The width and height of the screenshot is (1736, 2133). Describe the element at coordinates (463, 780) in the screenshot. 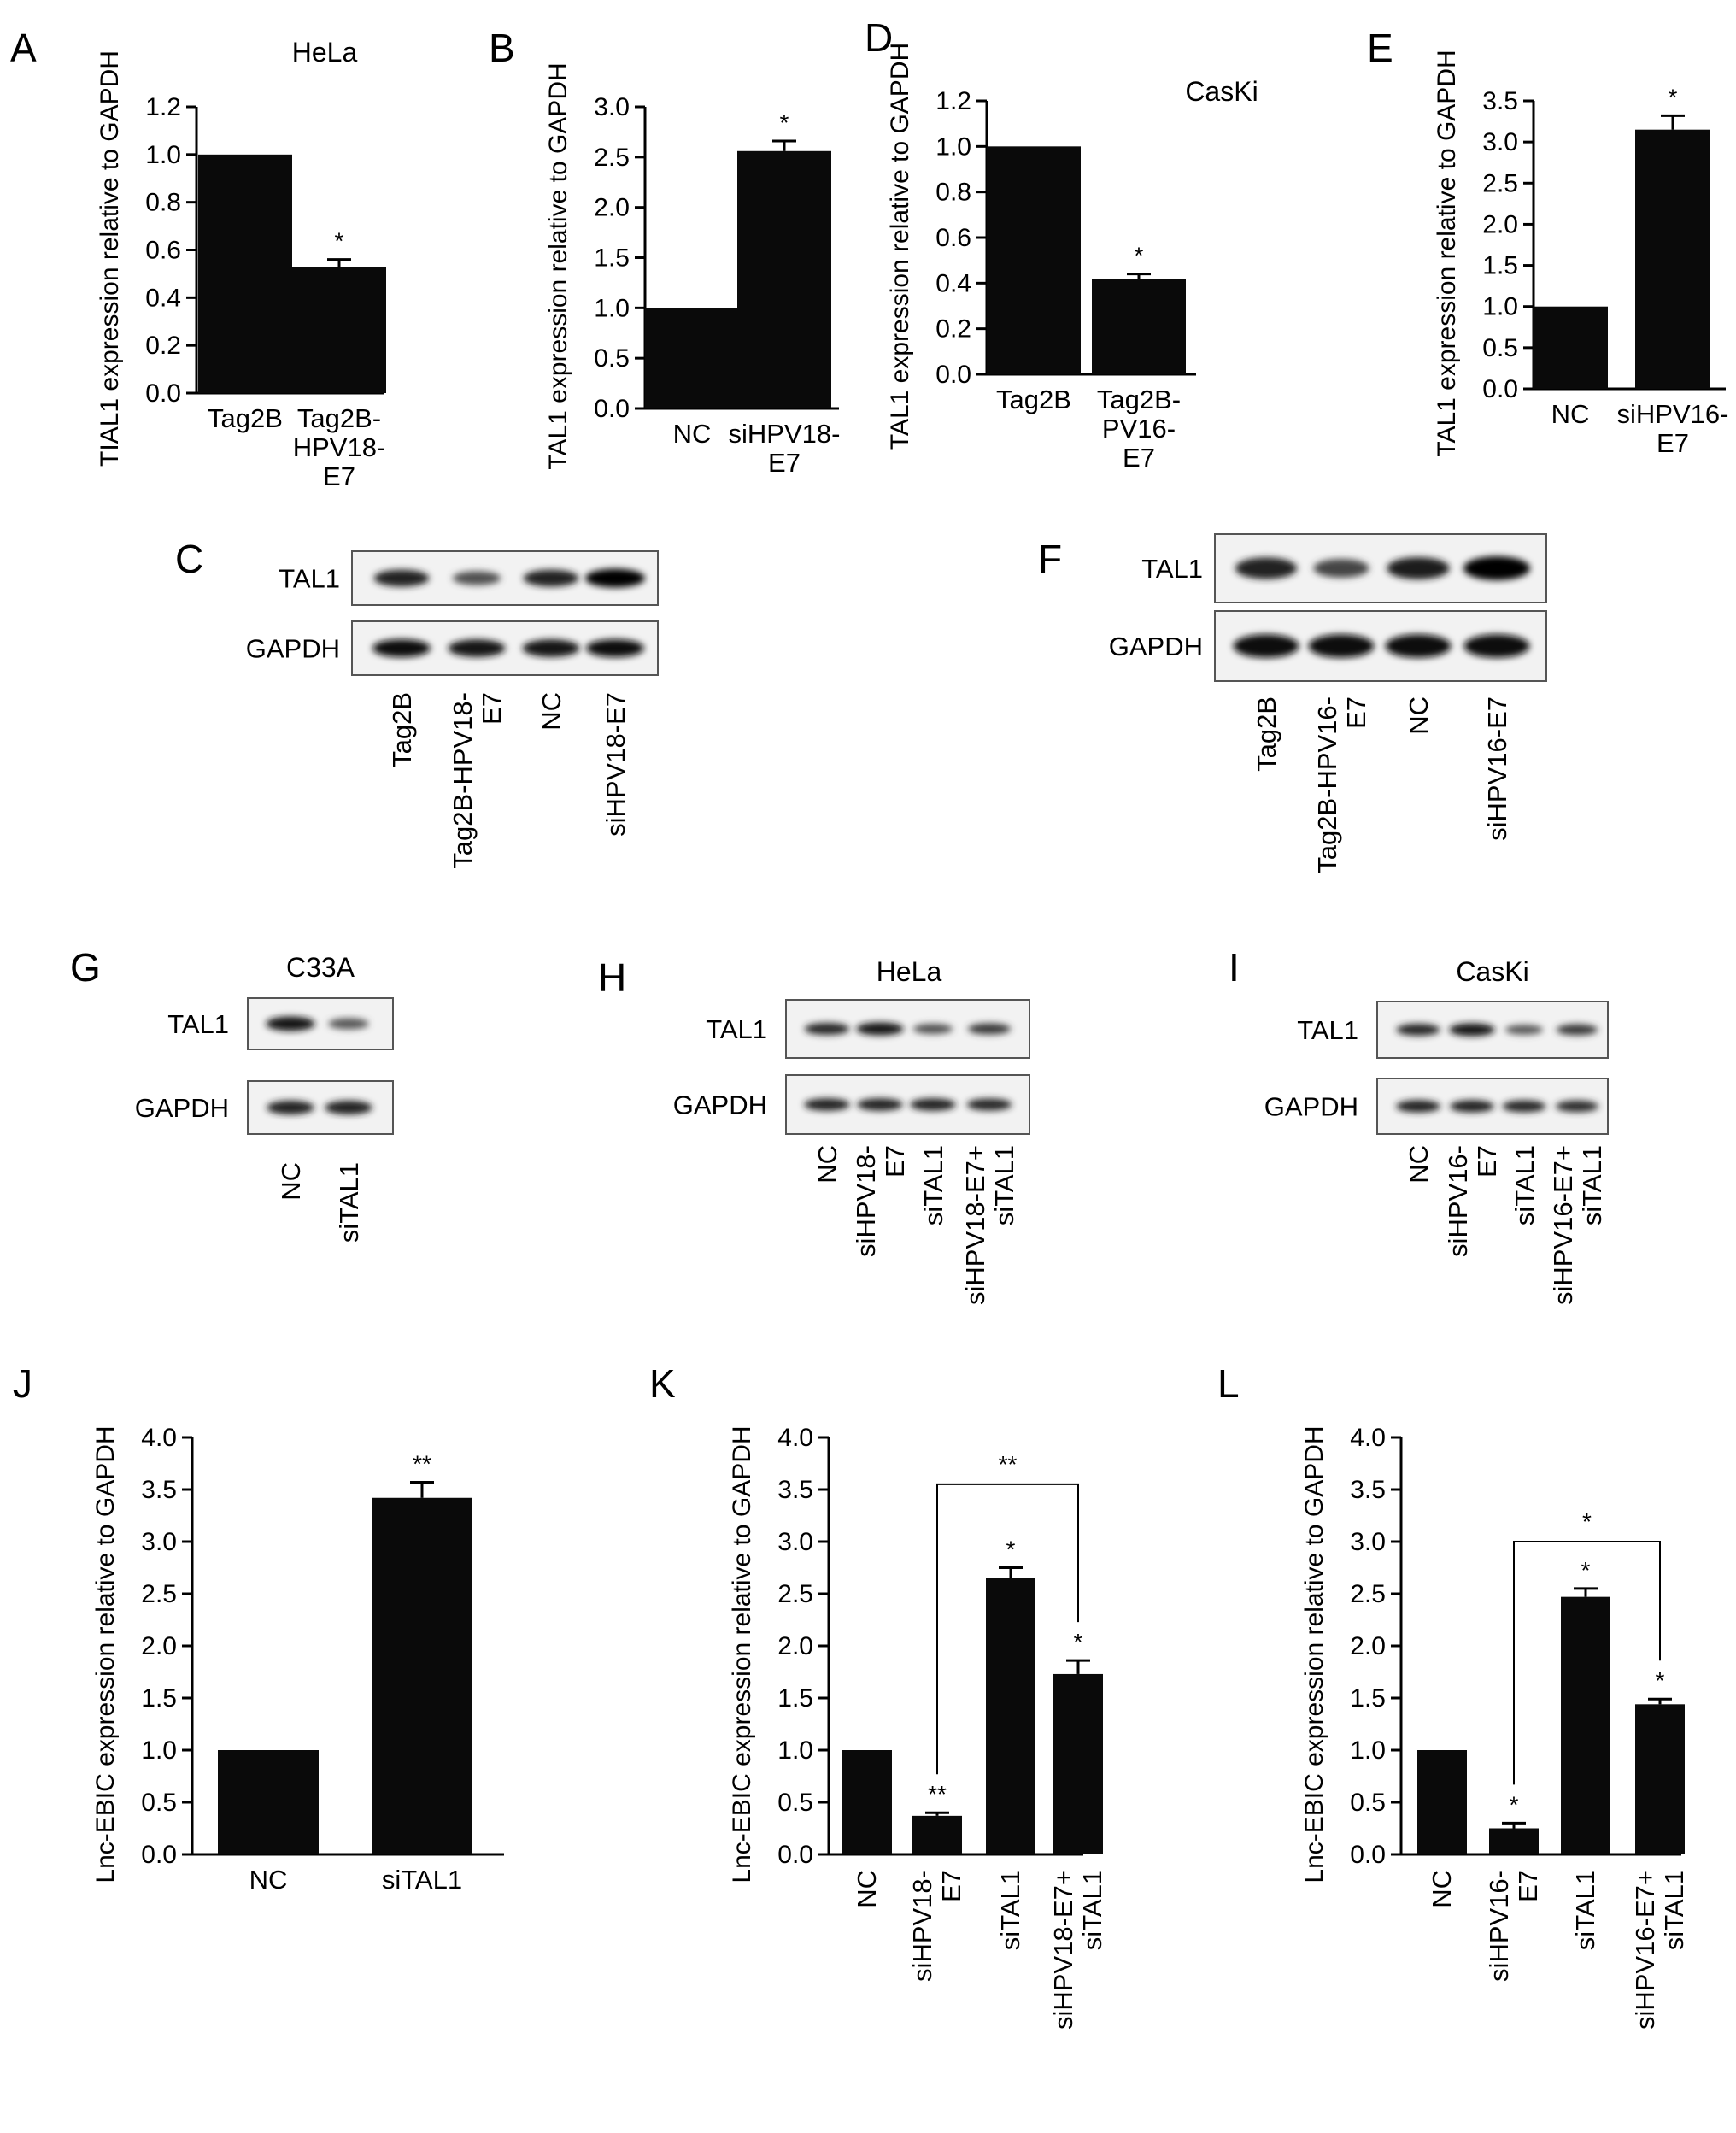

I see `lane-label: Tag2B-HPV18-` at that location.